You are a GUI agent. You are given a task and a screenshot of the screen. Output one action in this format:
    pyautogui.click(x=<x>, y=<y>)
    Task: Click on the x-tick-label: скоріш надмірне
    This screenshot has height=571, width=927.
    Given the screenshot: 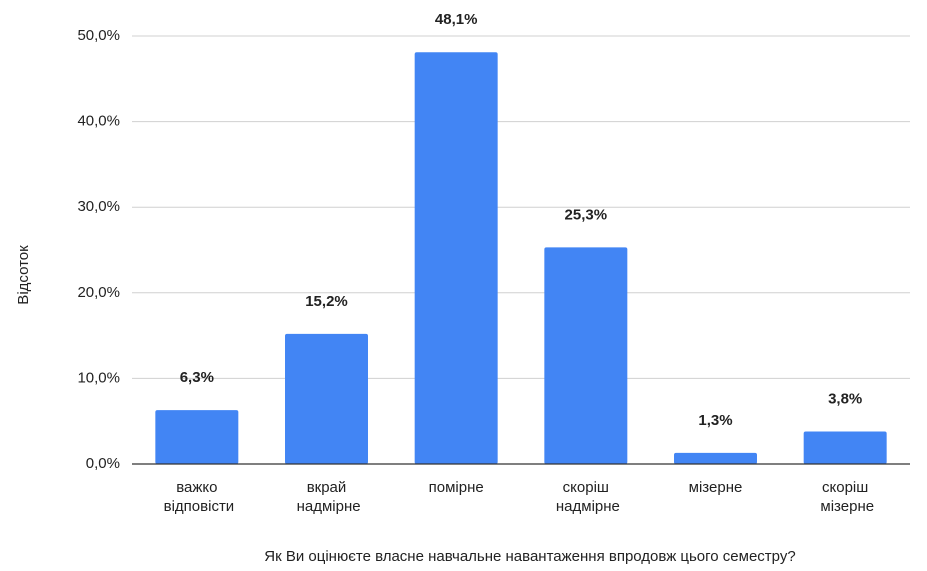 What is the action you would take?
    pyautogui.click(x=586, y=497)
    